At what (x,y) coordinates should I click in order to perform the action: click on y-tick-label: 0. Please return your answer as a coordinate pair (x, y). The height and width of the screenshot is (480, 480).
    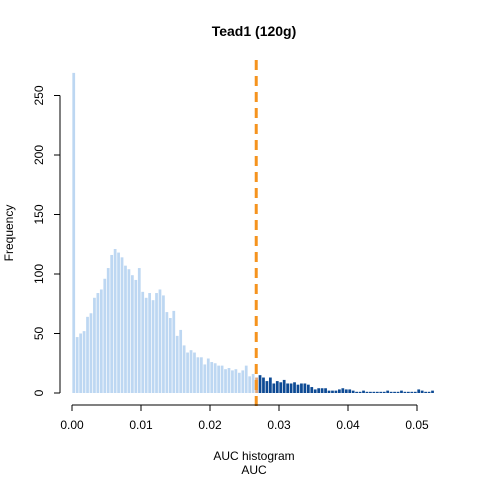
    Looking at the image, I should click on (39, 392).